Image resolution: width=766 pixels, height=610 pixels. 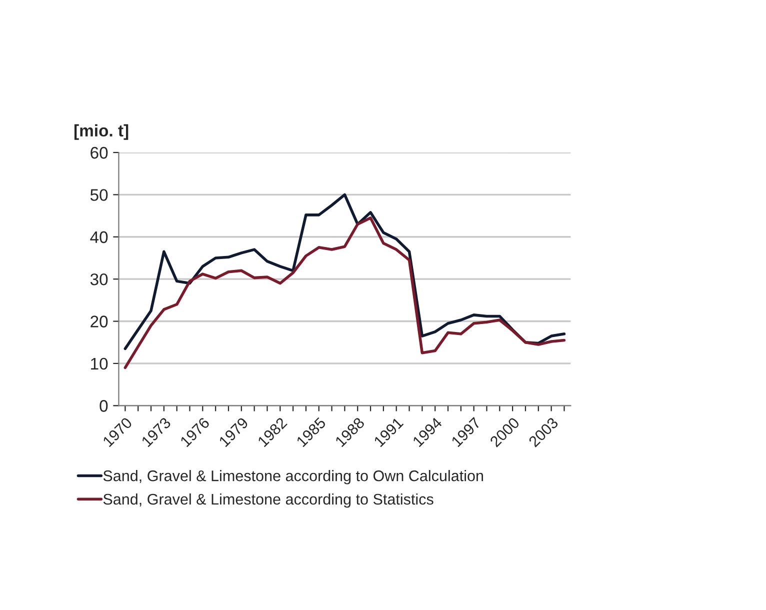 I want to click on y-tick-label: 20, so click(x=99, y=322).